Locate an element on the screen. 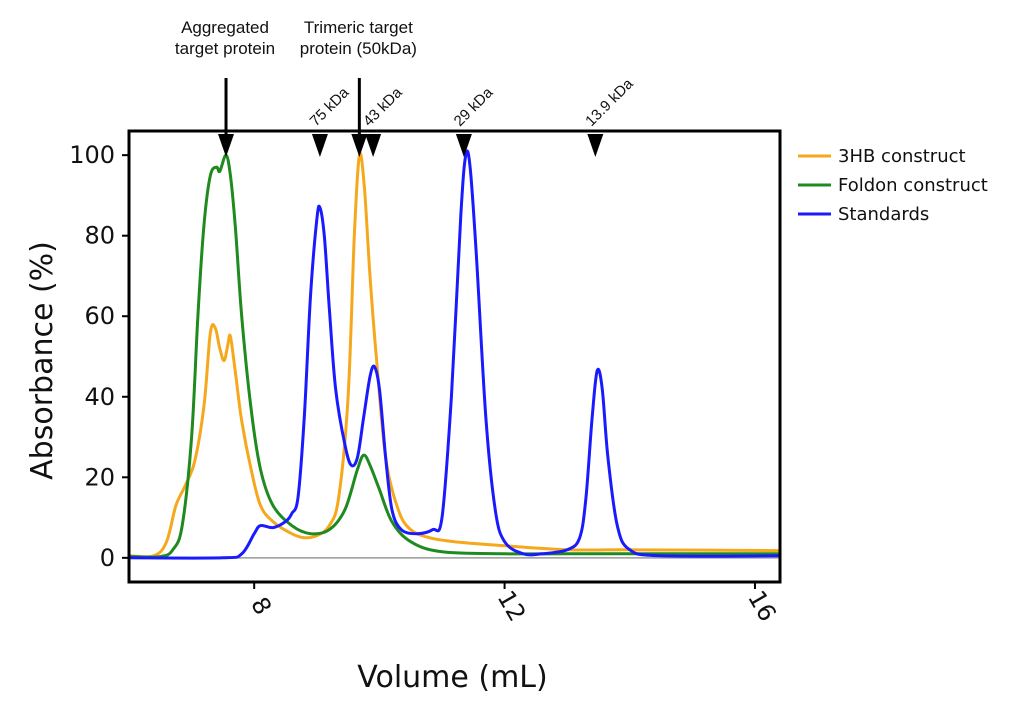  y-tick-label: 80 is located at coordinates (99, 236).